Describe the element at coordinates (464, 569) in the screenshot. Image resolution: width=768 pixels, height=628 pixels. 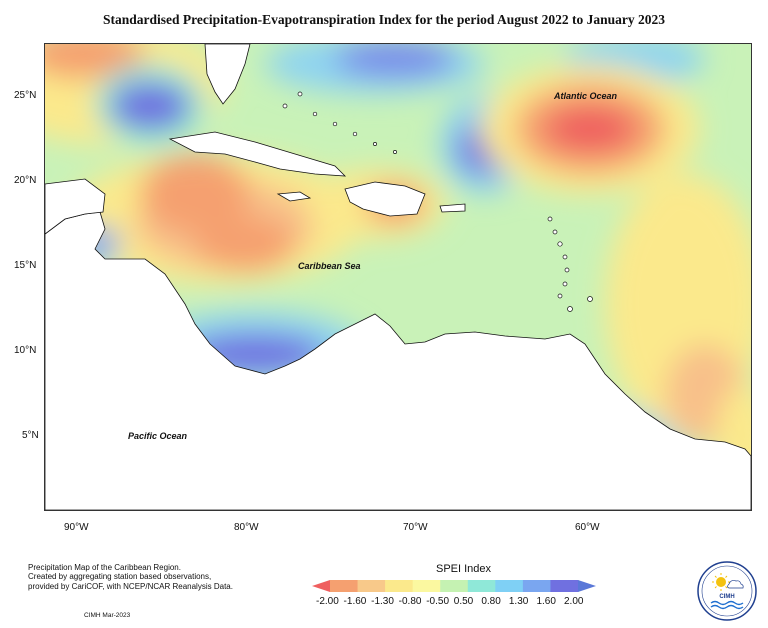
I see `legend-title: SPEI Index` at that location.